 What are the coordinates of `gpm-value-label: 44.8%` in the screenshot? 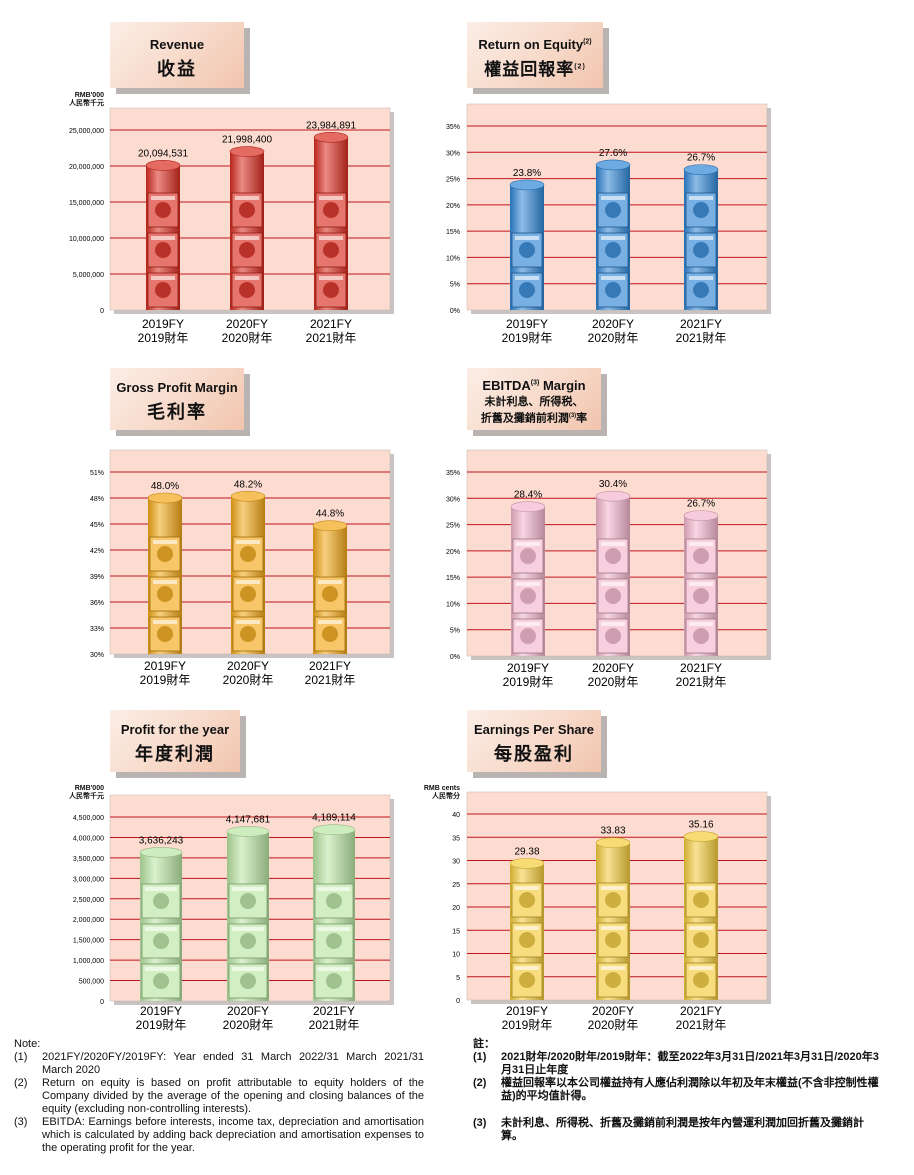 It's located at (330, 514).